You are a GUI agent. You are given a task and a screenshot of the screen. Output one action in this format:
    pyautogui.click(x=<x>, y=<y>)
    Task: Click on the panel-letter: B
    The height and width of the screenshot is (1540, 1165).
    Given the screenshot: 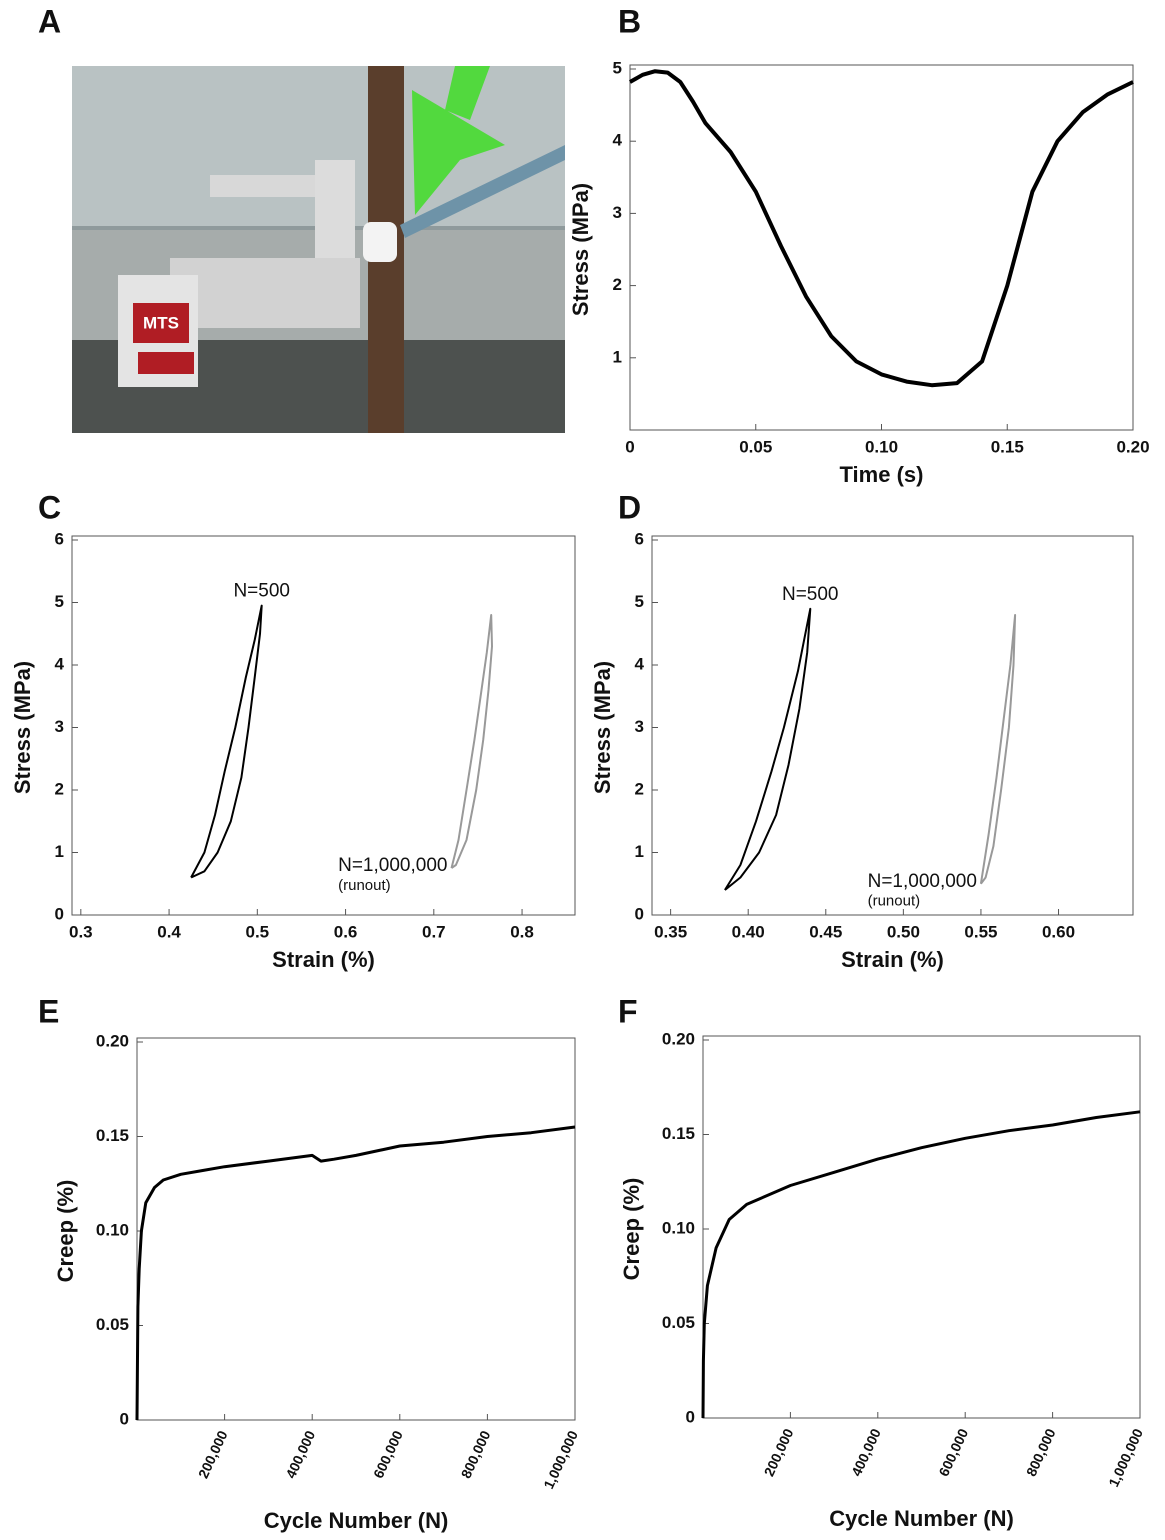 What is the action you would take?
    pyautogui.click(x=629, y=21)
    